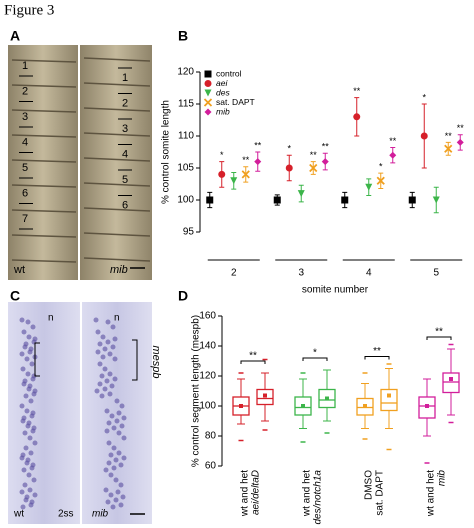  I want to click on y-axis-label: % control somite length, so click(166, 152).